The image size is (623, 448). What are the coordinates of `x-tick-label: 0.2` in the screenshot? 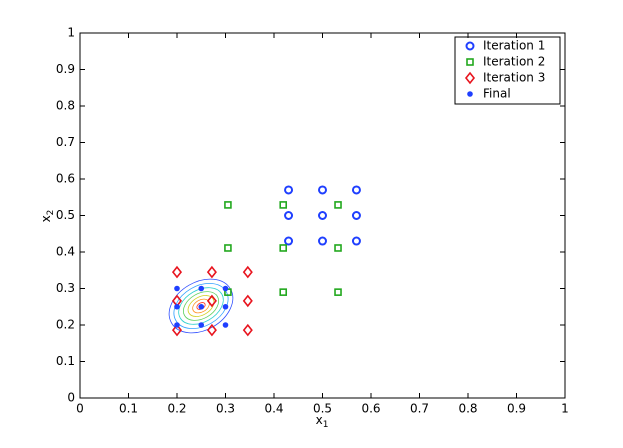 It's located at (176, 409).